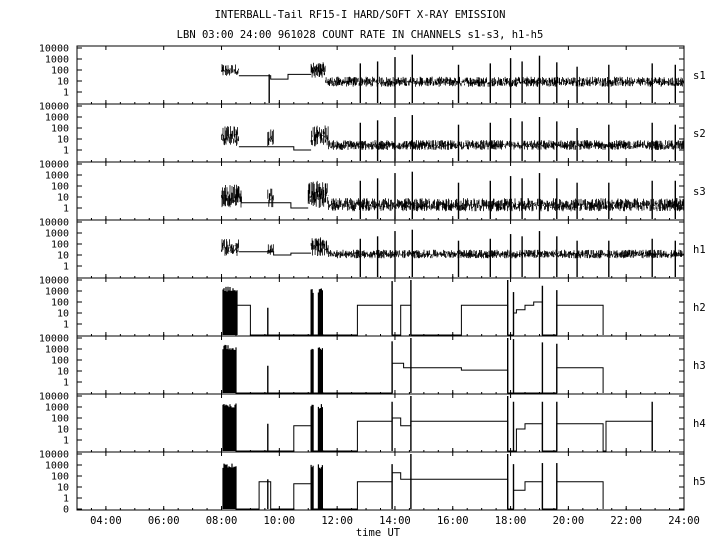  I want to click on series-h1, so click(453, 253).